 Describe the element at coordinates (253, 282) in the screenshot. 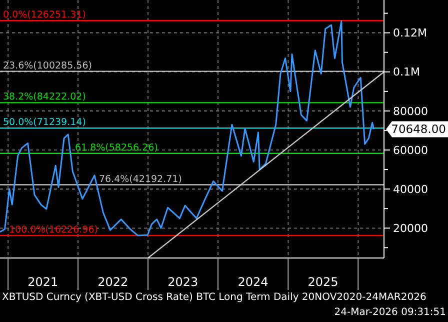

I see `x-tick-label: 2024` at that location.